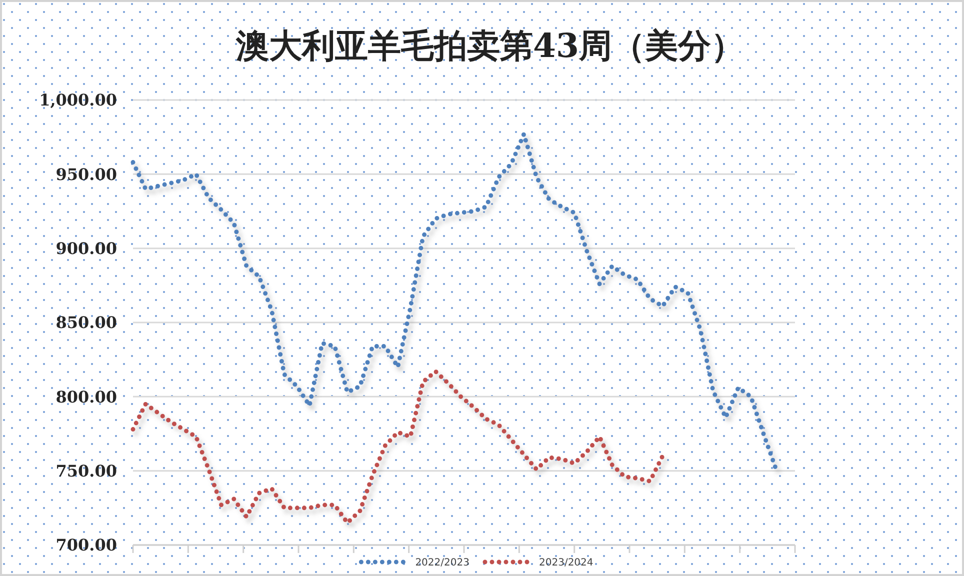 The image size is (964, 576). What do you see at coordinates (86, 545) in the screenshot?
I see `y-tick-label: 700.00` at bounding box center [86, 545].